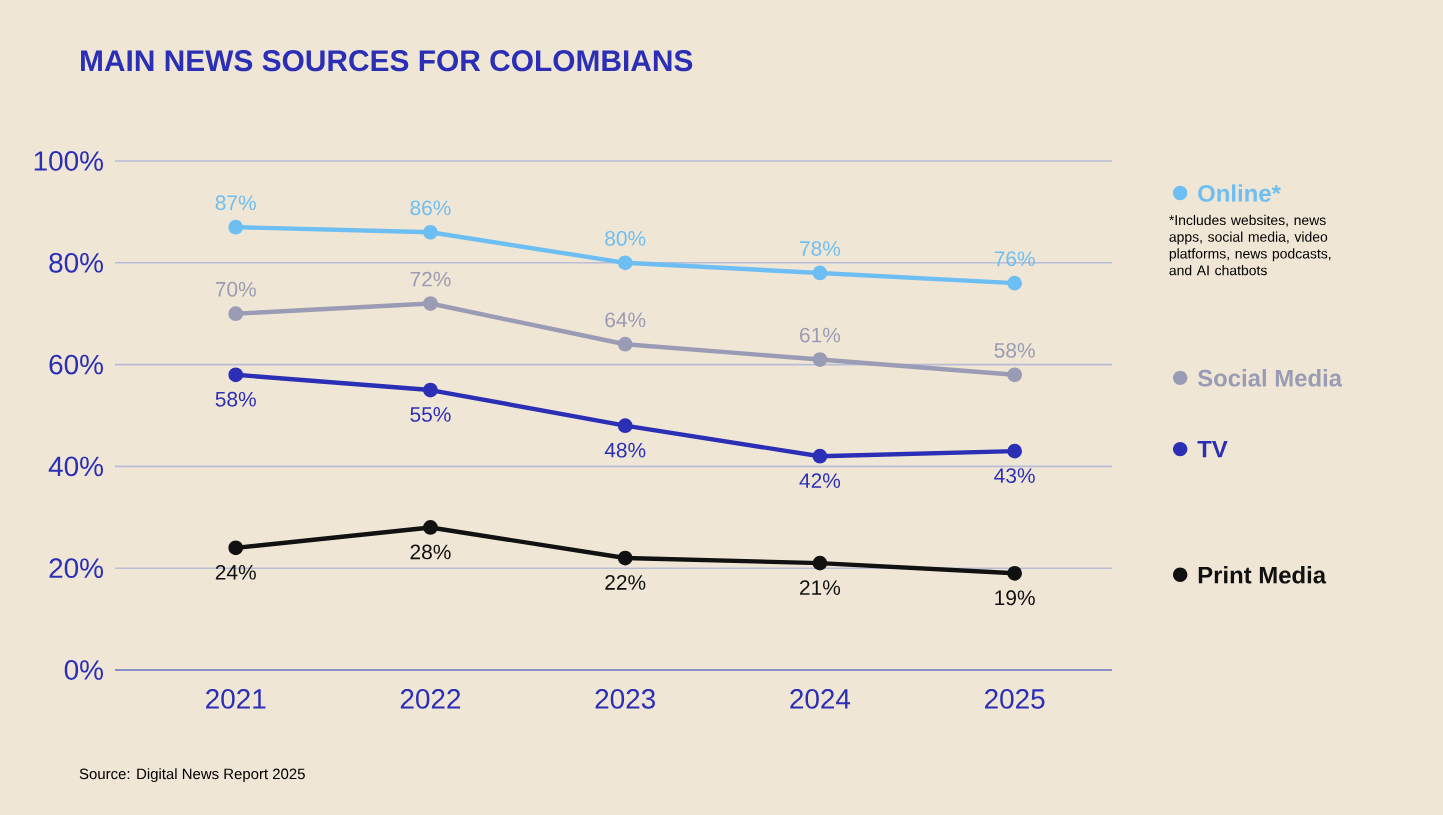 The width and height of the screenshot is (1443, 815). What do you see at coordinates (1250, 245) in the screenshot?
I see `text: *Includes websites, news apps, social media, video platforms, news podcasts, and AI chatbots` at bounding box center [1250, 245].